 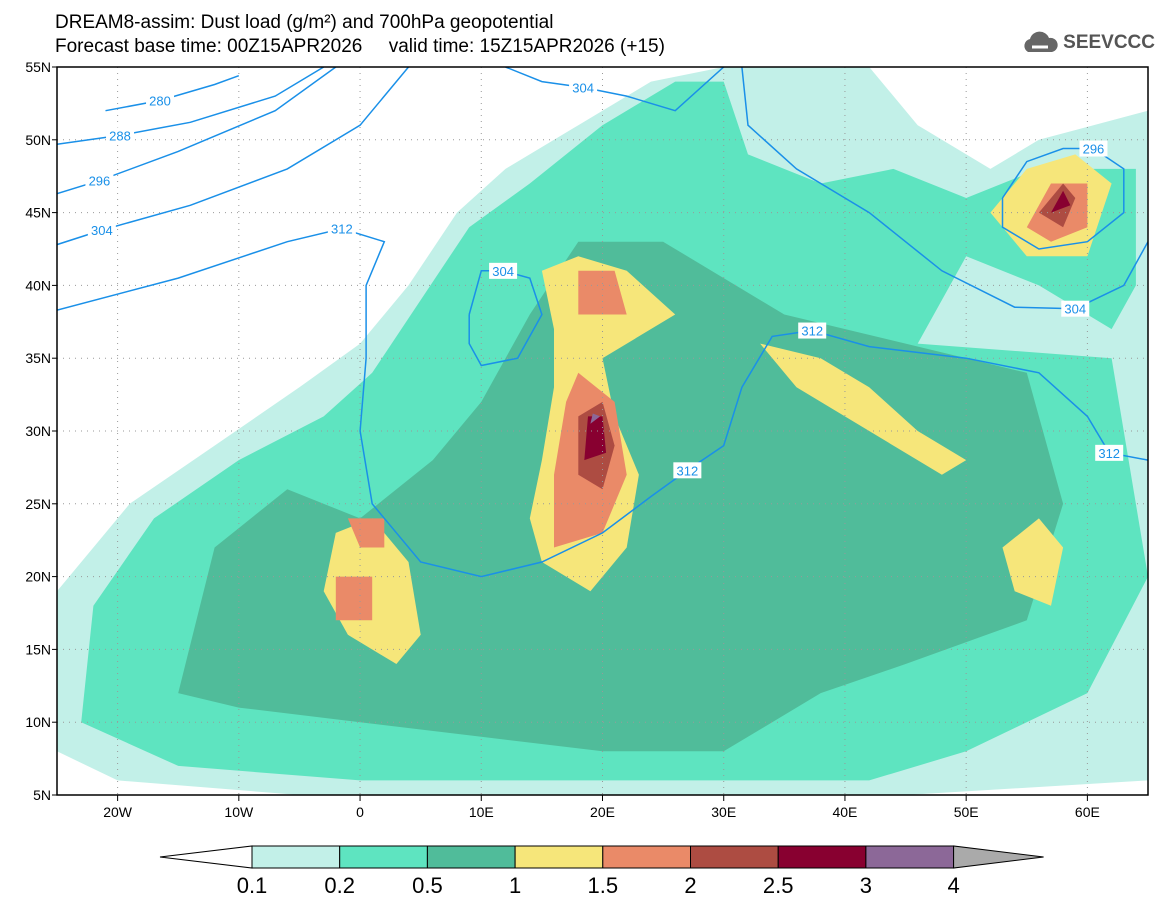 I want to click on lon-tick-label: 40E, so click(x=844, y=812).